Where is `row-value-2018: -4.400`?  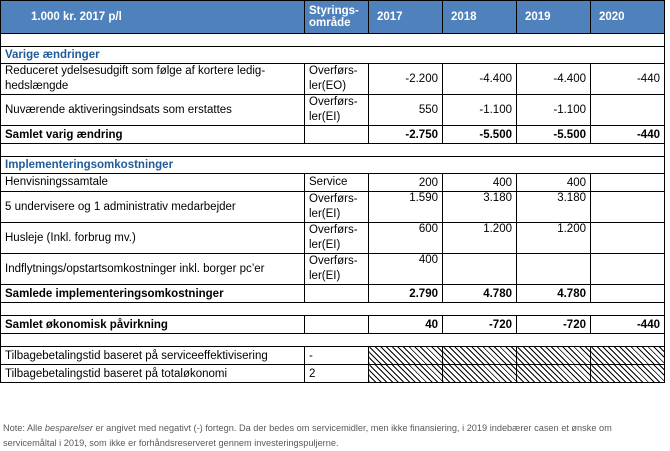
row-value-2018: -4.400 is located at coordinates (479, 79).